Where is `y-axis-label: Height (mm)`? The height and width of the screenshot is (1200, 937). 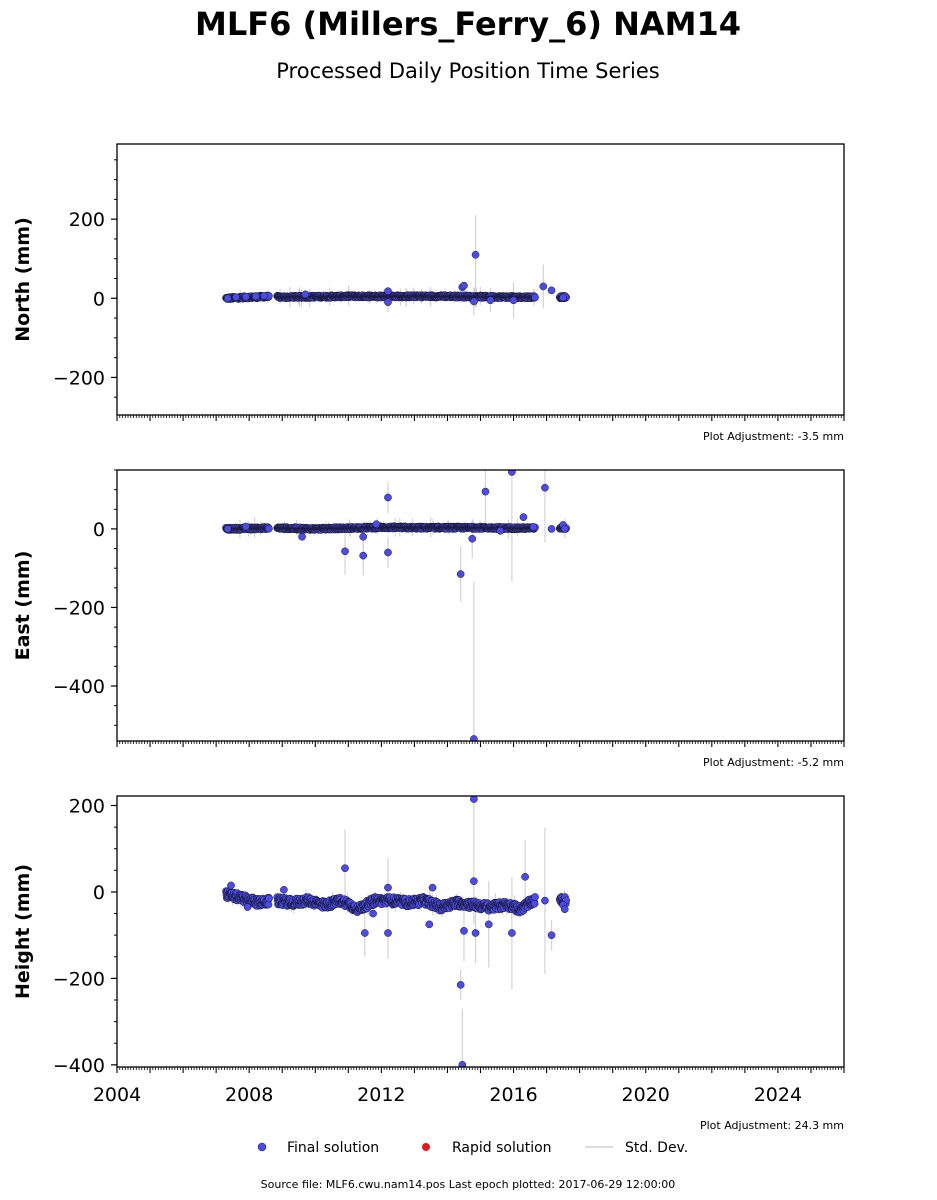
y-axis-label: Height (mm) is located at coordinates (23, 931).